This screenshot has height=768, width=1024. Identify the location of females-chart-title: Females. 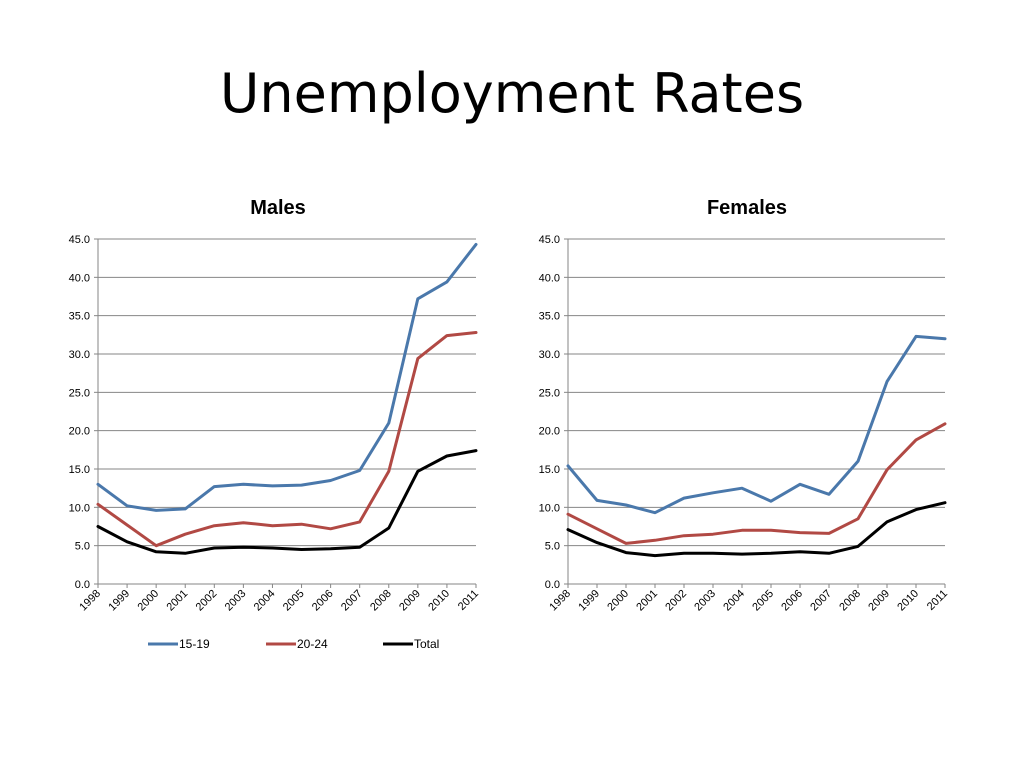
(747, 208).